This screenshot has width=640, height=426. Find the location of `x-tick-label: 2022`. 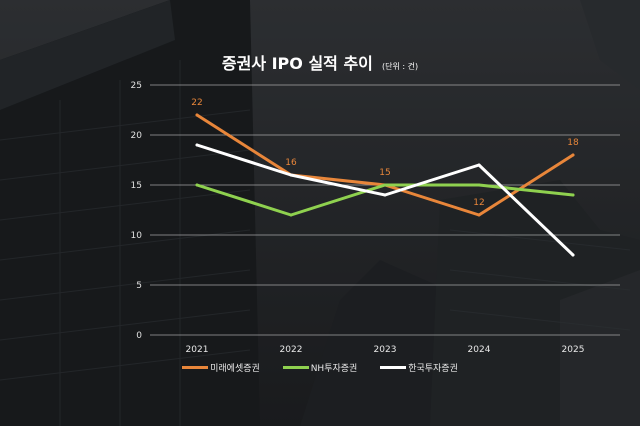

x-tick-label: 2022 is located at coordinates (291, 350).